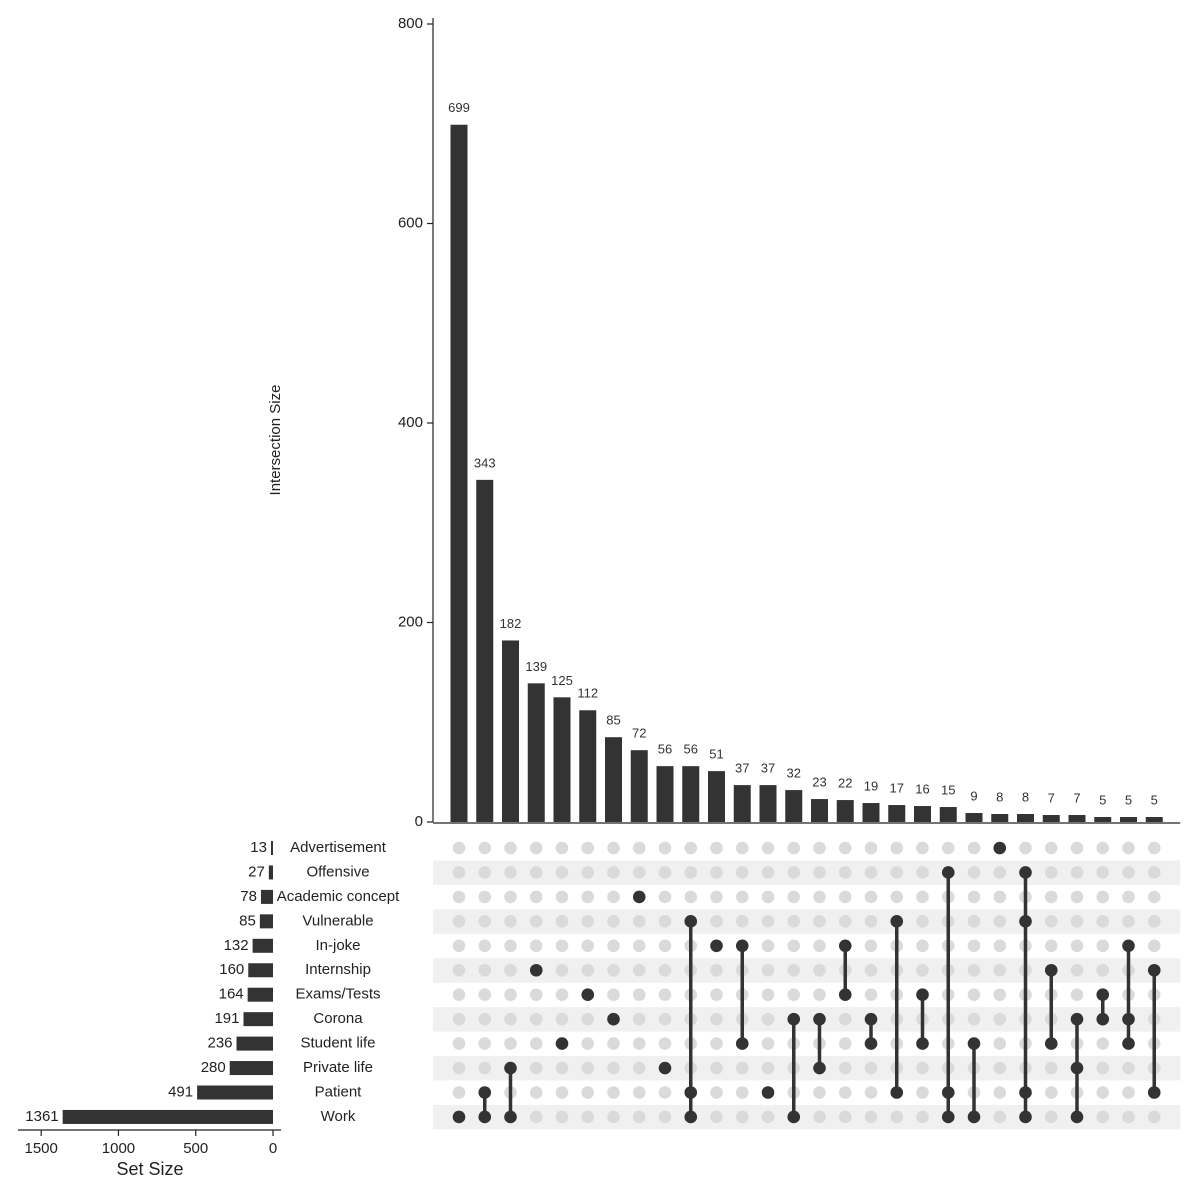 The width and height of the screenshot is (1200, 1200). Describe the element at coordinates (613, 720) in the screenshot. I see `value-label: 85` at that location.